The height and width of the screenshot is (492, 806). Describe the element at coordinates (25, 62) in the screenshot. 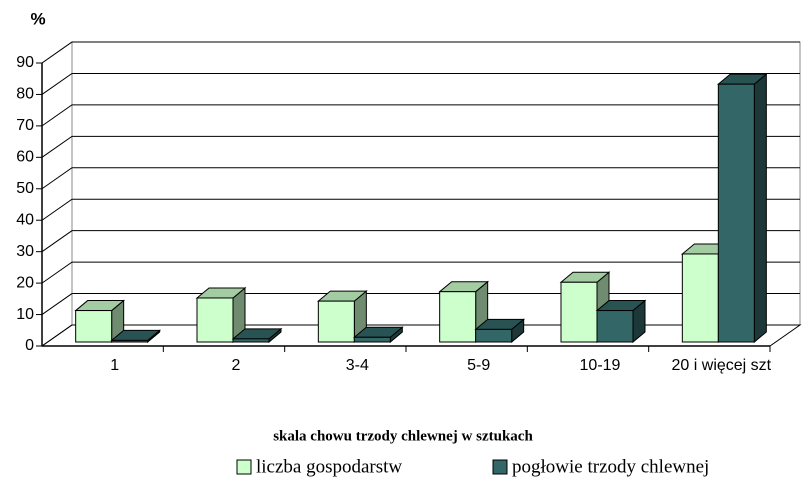

I see `y-tick-label: 90` at that location.